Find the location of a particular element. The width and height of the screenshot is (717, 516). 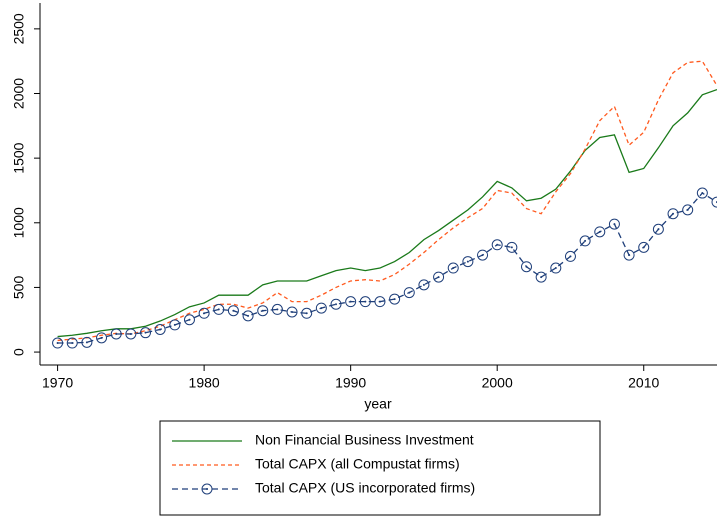

x-tick-label: 1980 is located at coordinates (204, 383).